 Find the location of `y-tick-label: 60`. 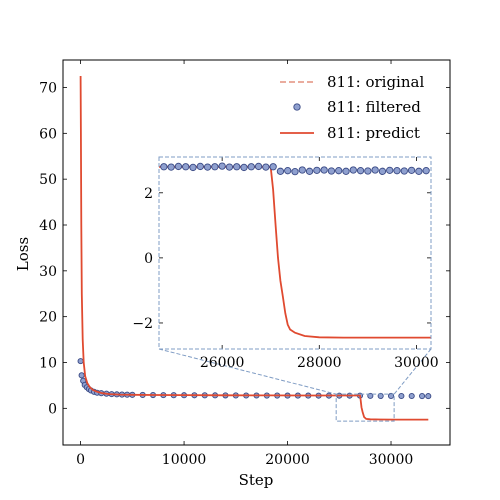

y-tick-label: 60 is located at coordinates (48, 134).